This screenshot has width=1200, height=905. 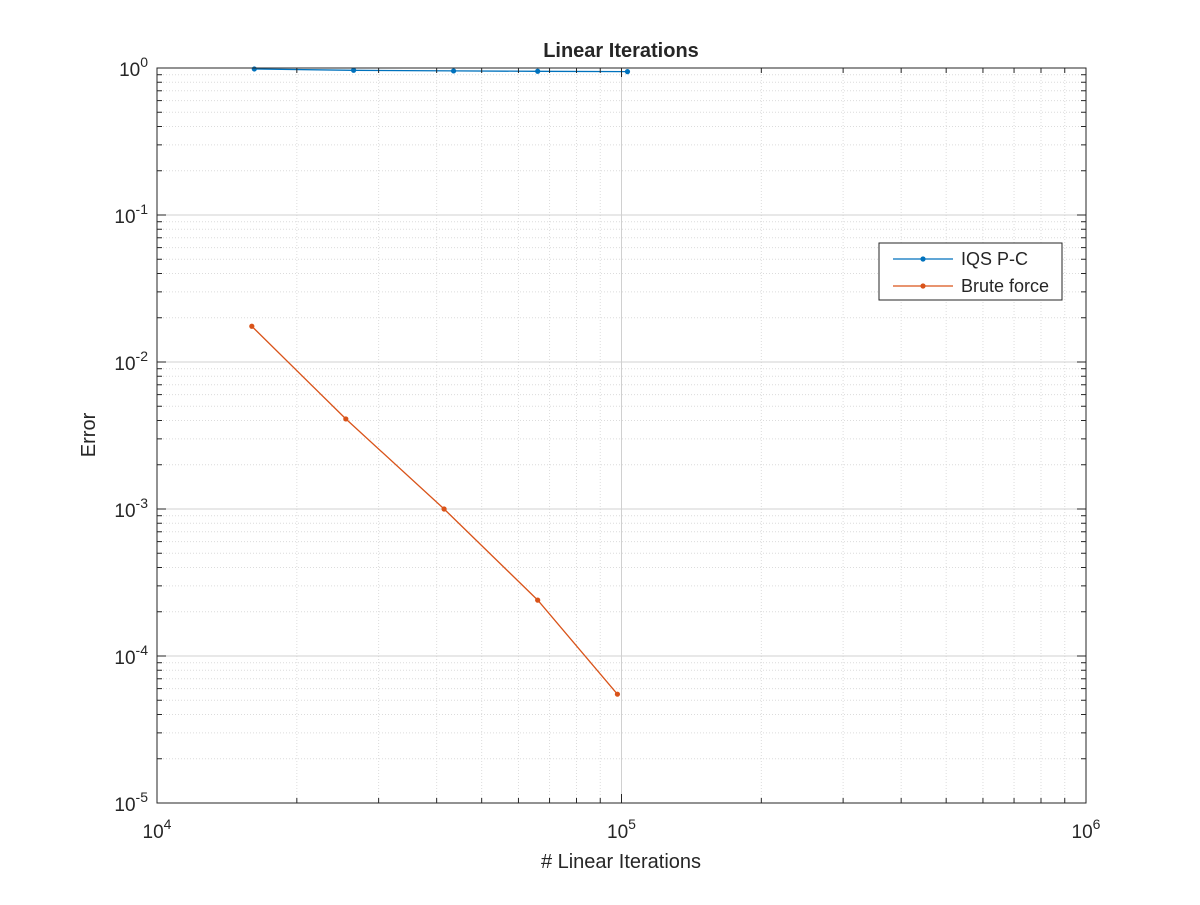 What do you see at coordinates (1005, 286) in the screenshot?
I see `legend-label-brute-force: Brute force` at bounding box center [1005, 286].